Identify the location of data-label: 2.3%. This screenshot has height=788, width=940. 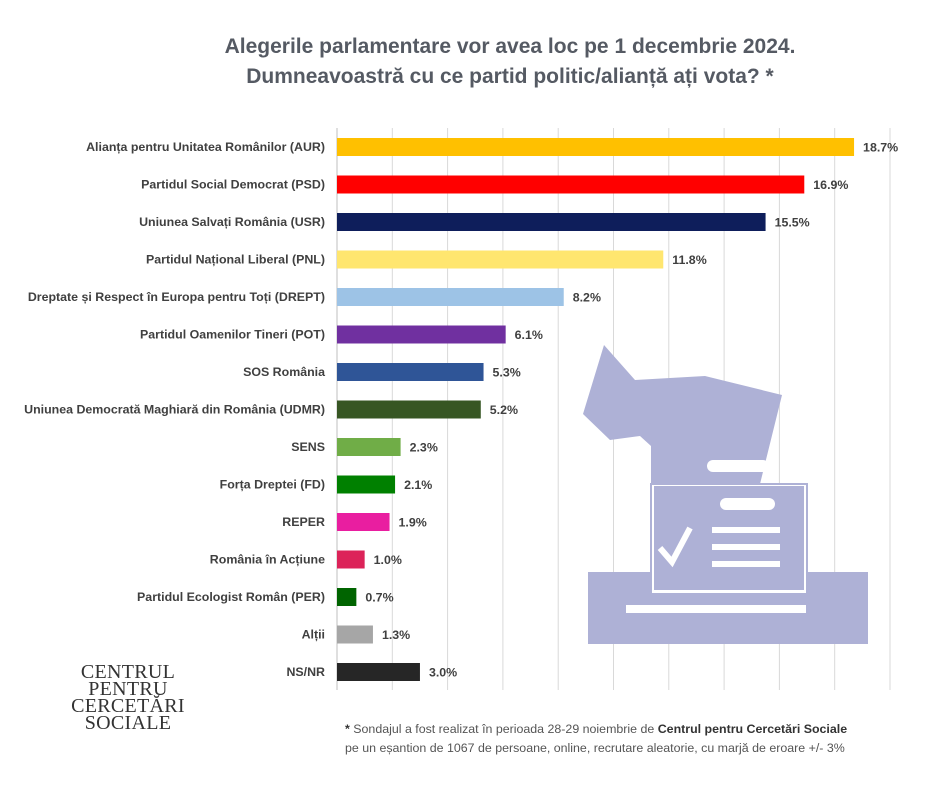
(424, 448).